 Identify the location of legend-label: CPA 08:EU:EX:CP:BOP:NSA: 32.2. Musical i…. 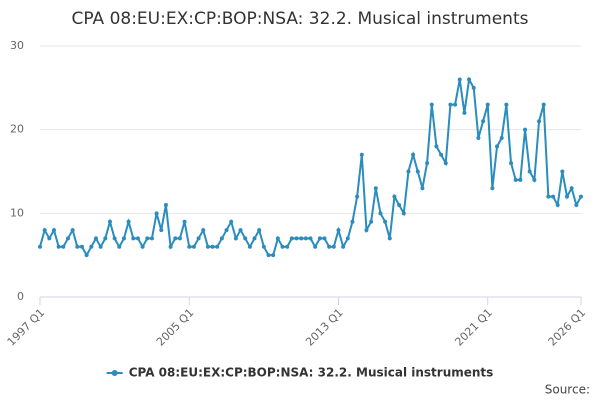
(311, 373).